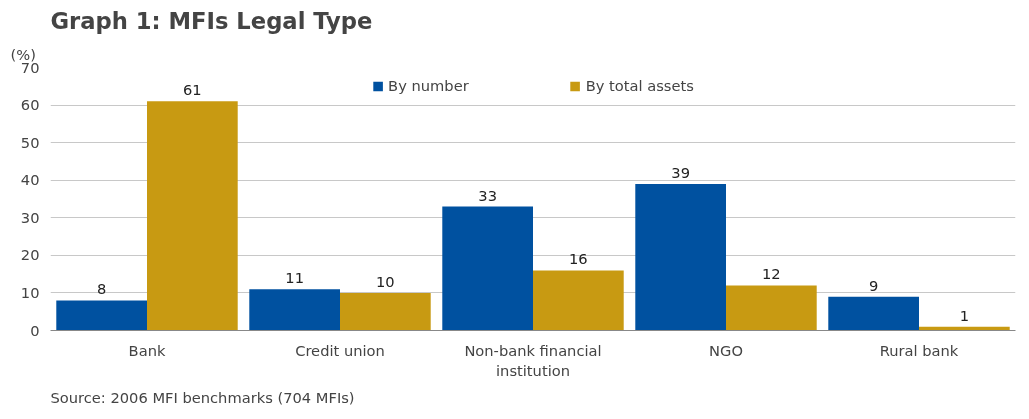 The width and height of the screenshot is (1029, 419). I want to click on y-tick-label: 50, so click(30, 142).